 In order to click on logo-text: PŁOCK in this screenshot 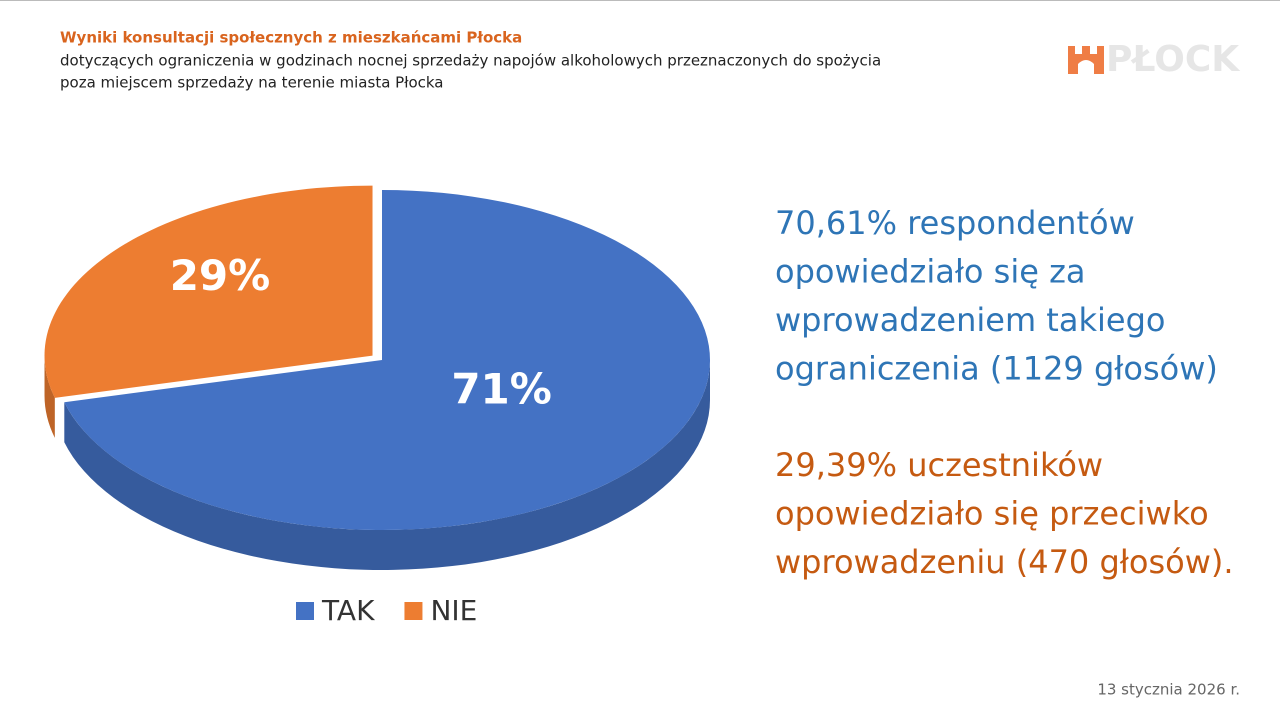, I will do `click(1173, 59)`.